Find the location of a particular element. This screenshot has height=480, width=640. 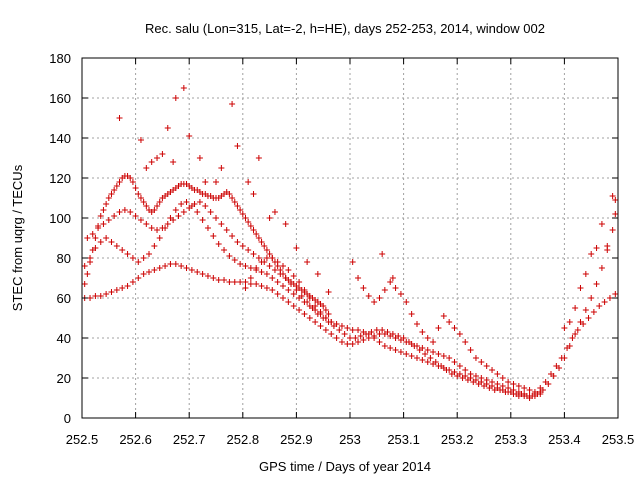

x-tick-label: 252.6 is located at coordinates (135, 439).